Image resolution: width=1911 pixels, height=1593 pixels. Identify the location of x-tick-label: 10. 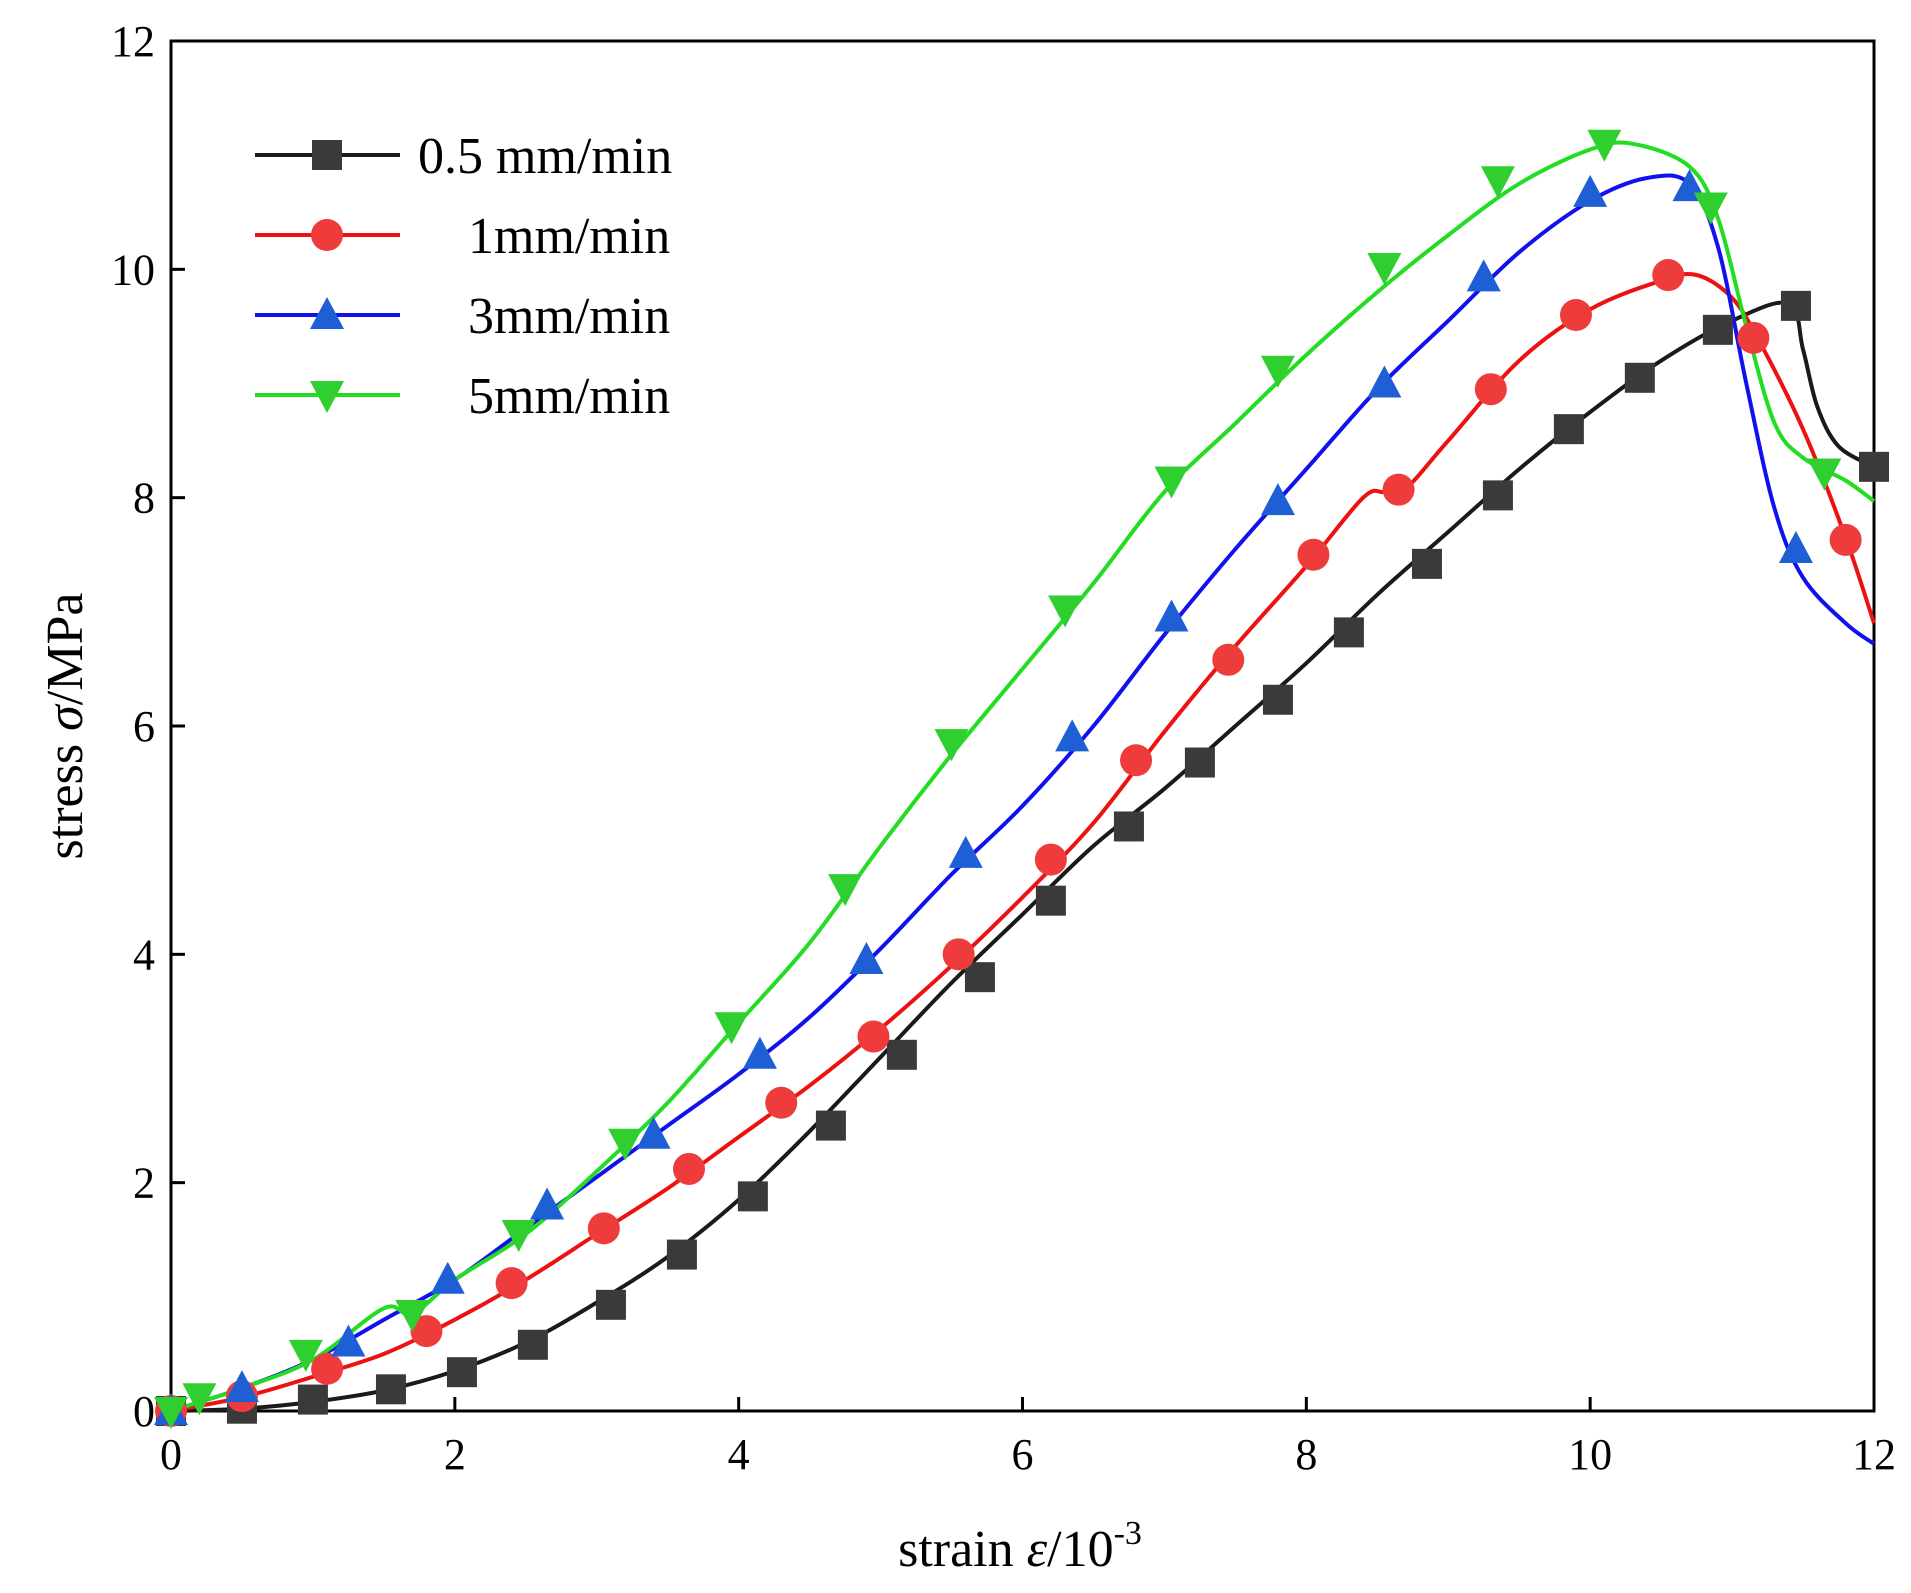
(1590, 1454).